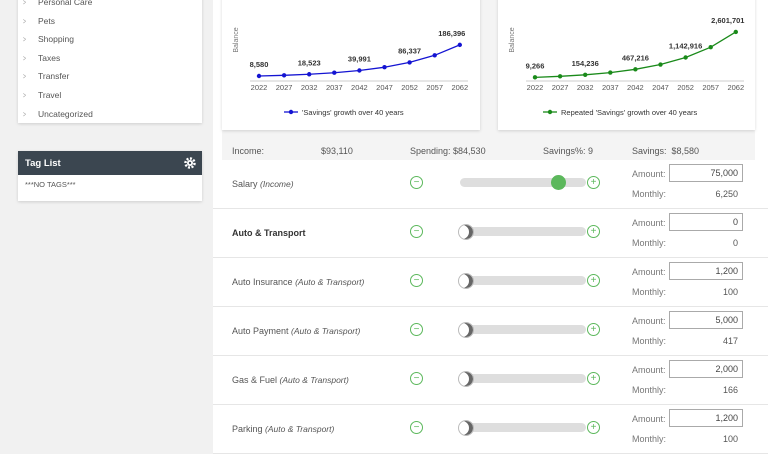 The height and width of the screenshot is (454, 768). Describe the element at coordinates (260, 331) in the screenshot. I see `row-title: Auto Payment` at that location.